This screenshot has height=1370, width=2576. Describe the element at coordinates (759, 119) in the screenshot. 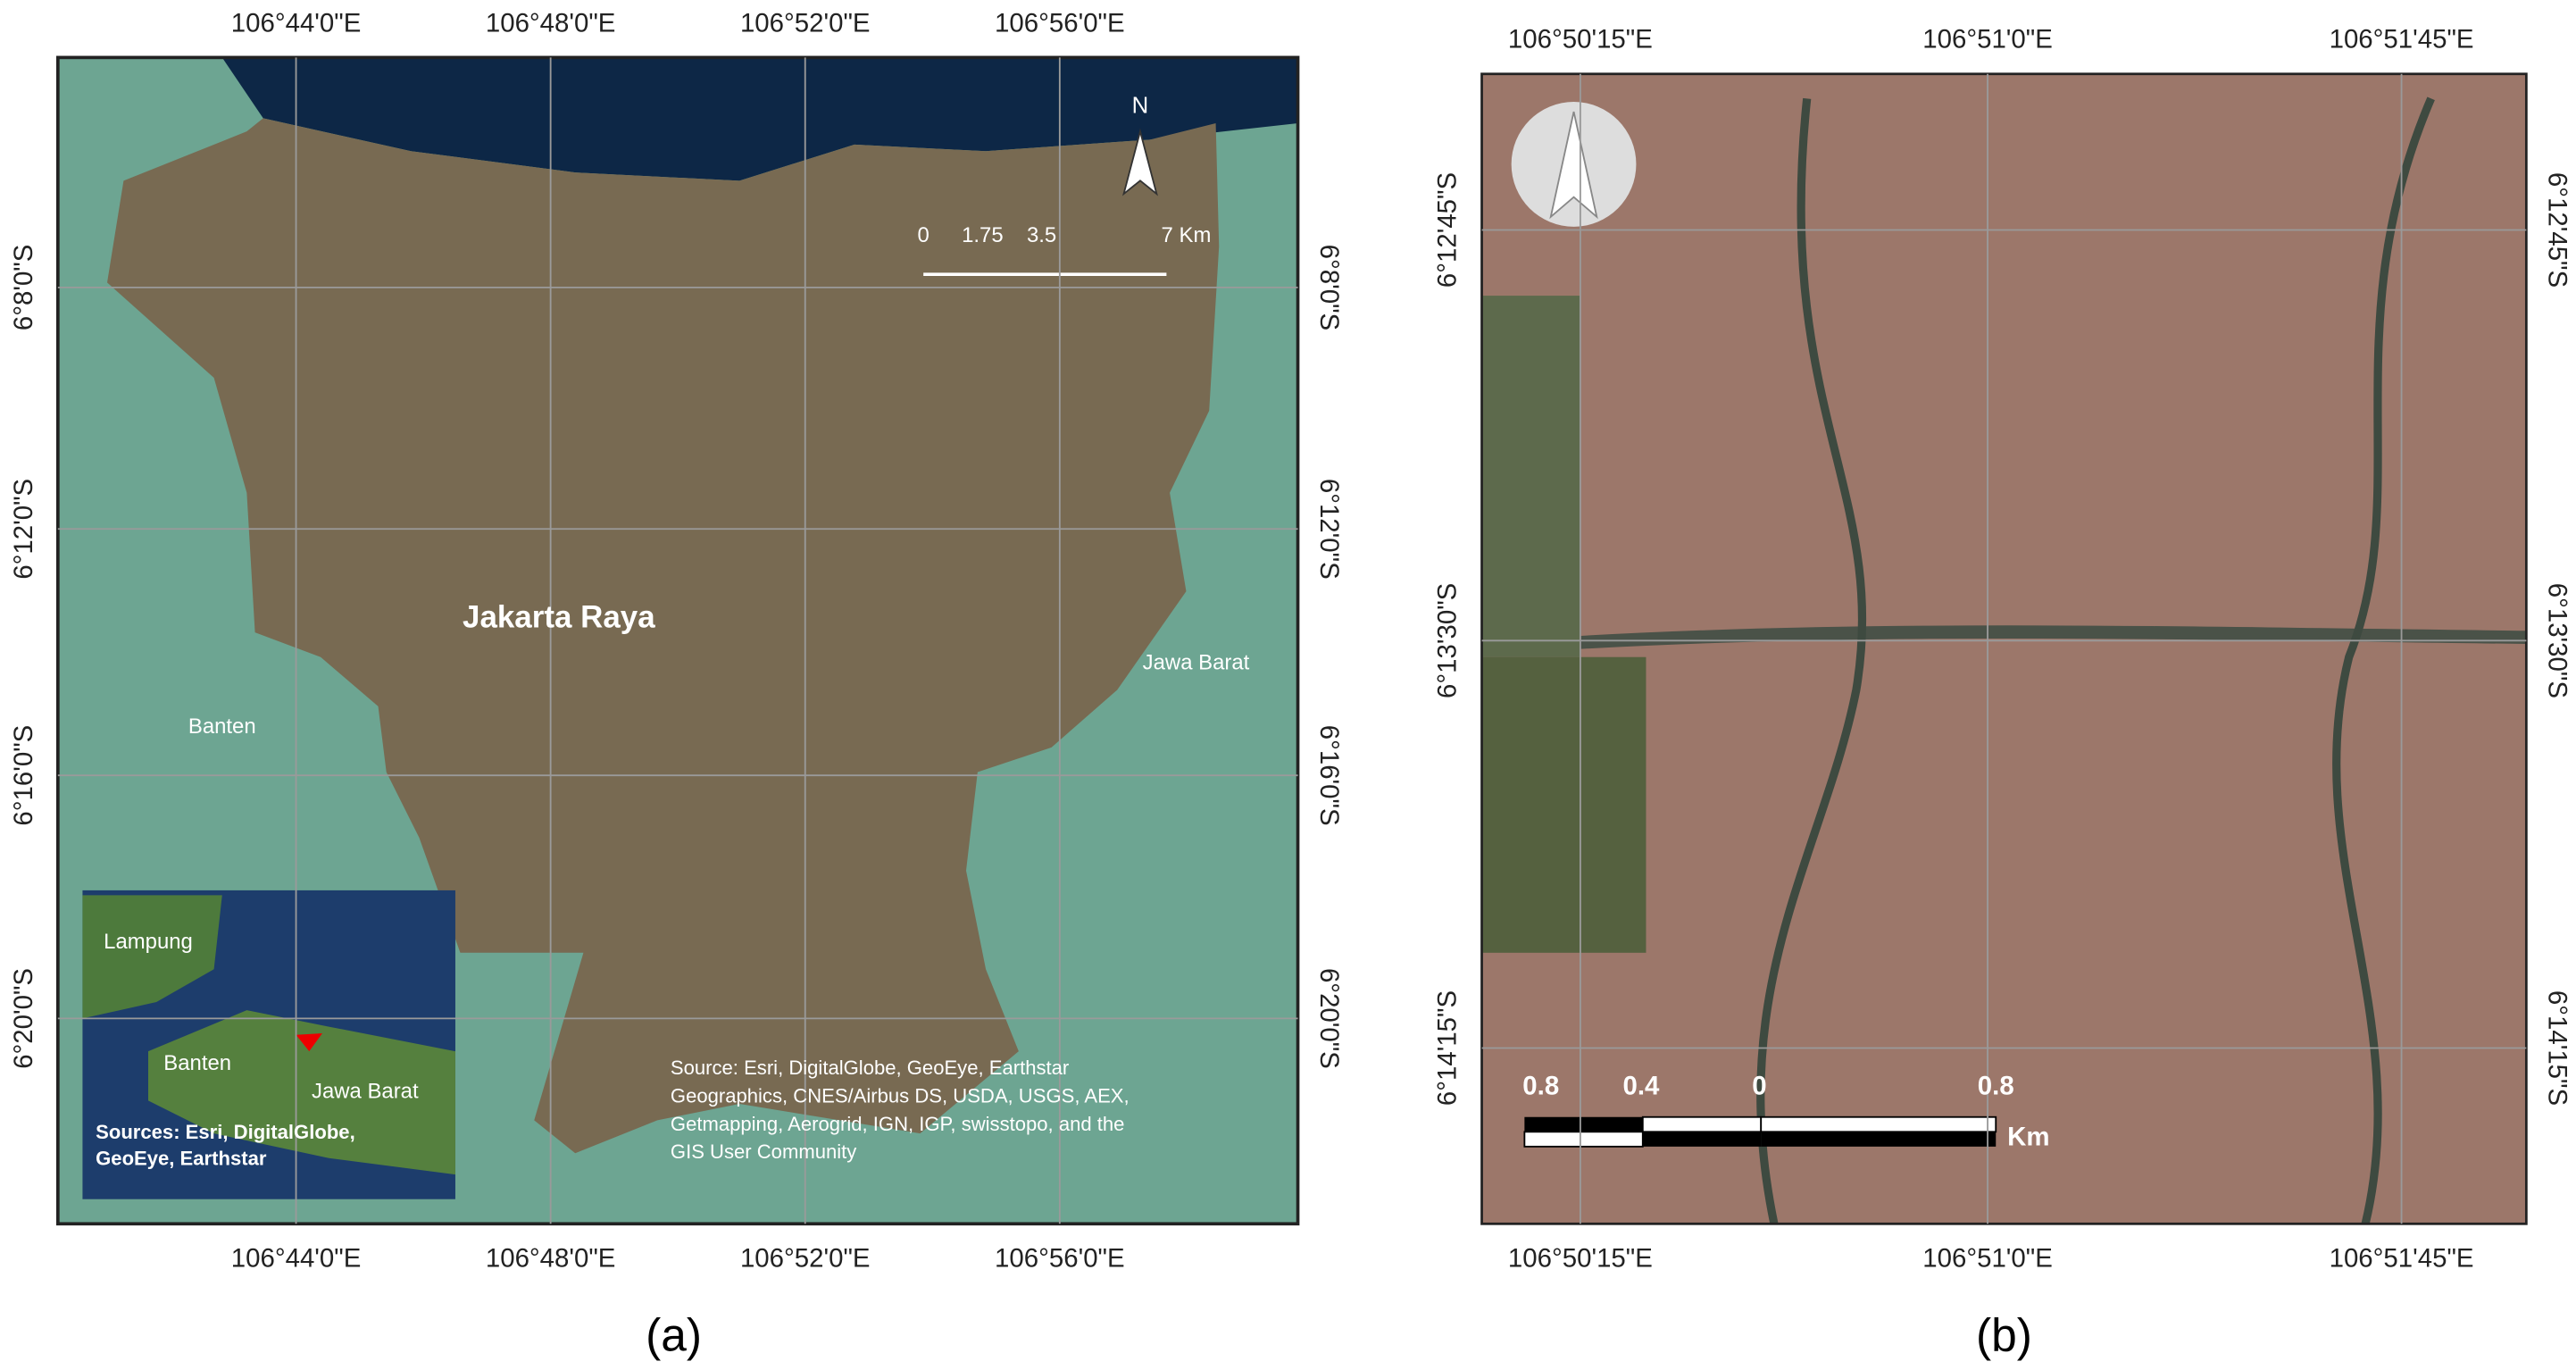

I see `sea` at that location.